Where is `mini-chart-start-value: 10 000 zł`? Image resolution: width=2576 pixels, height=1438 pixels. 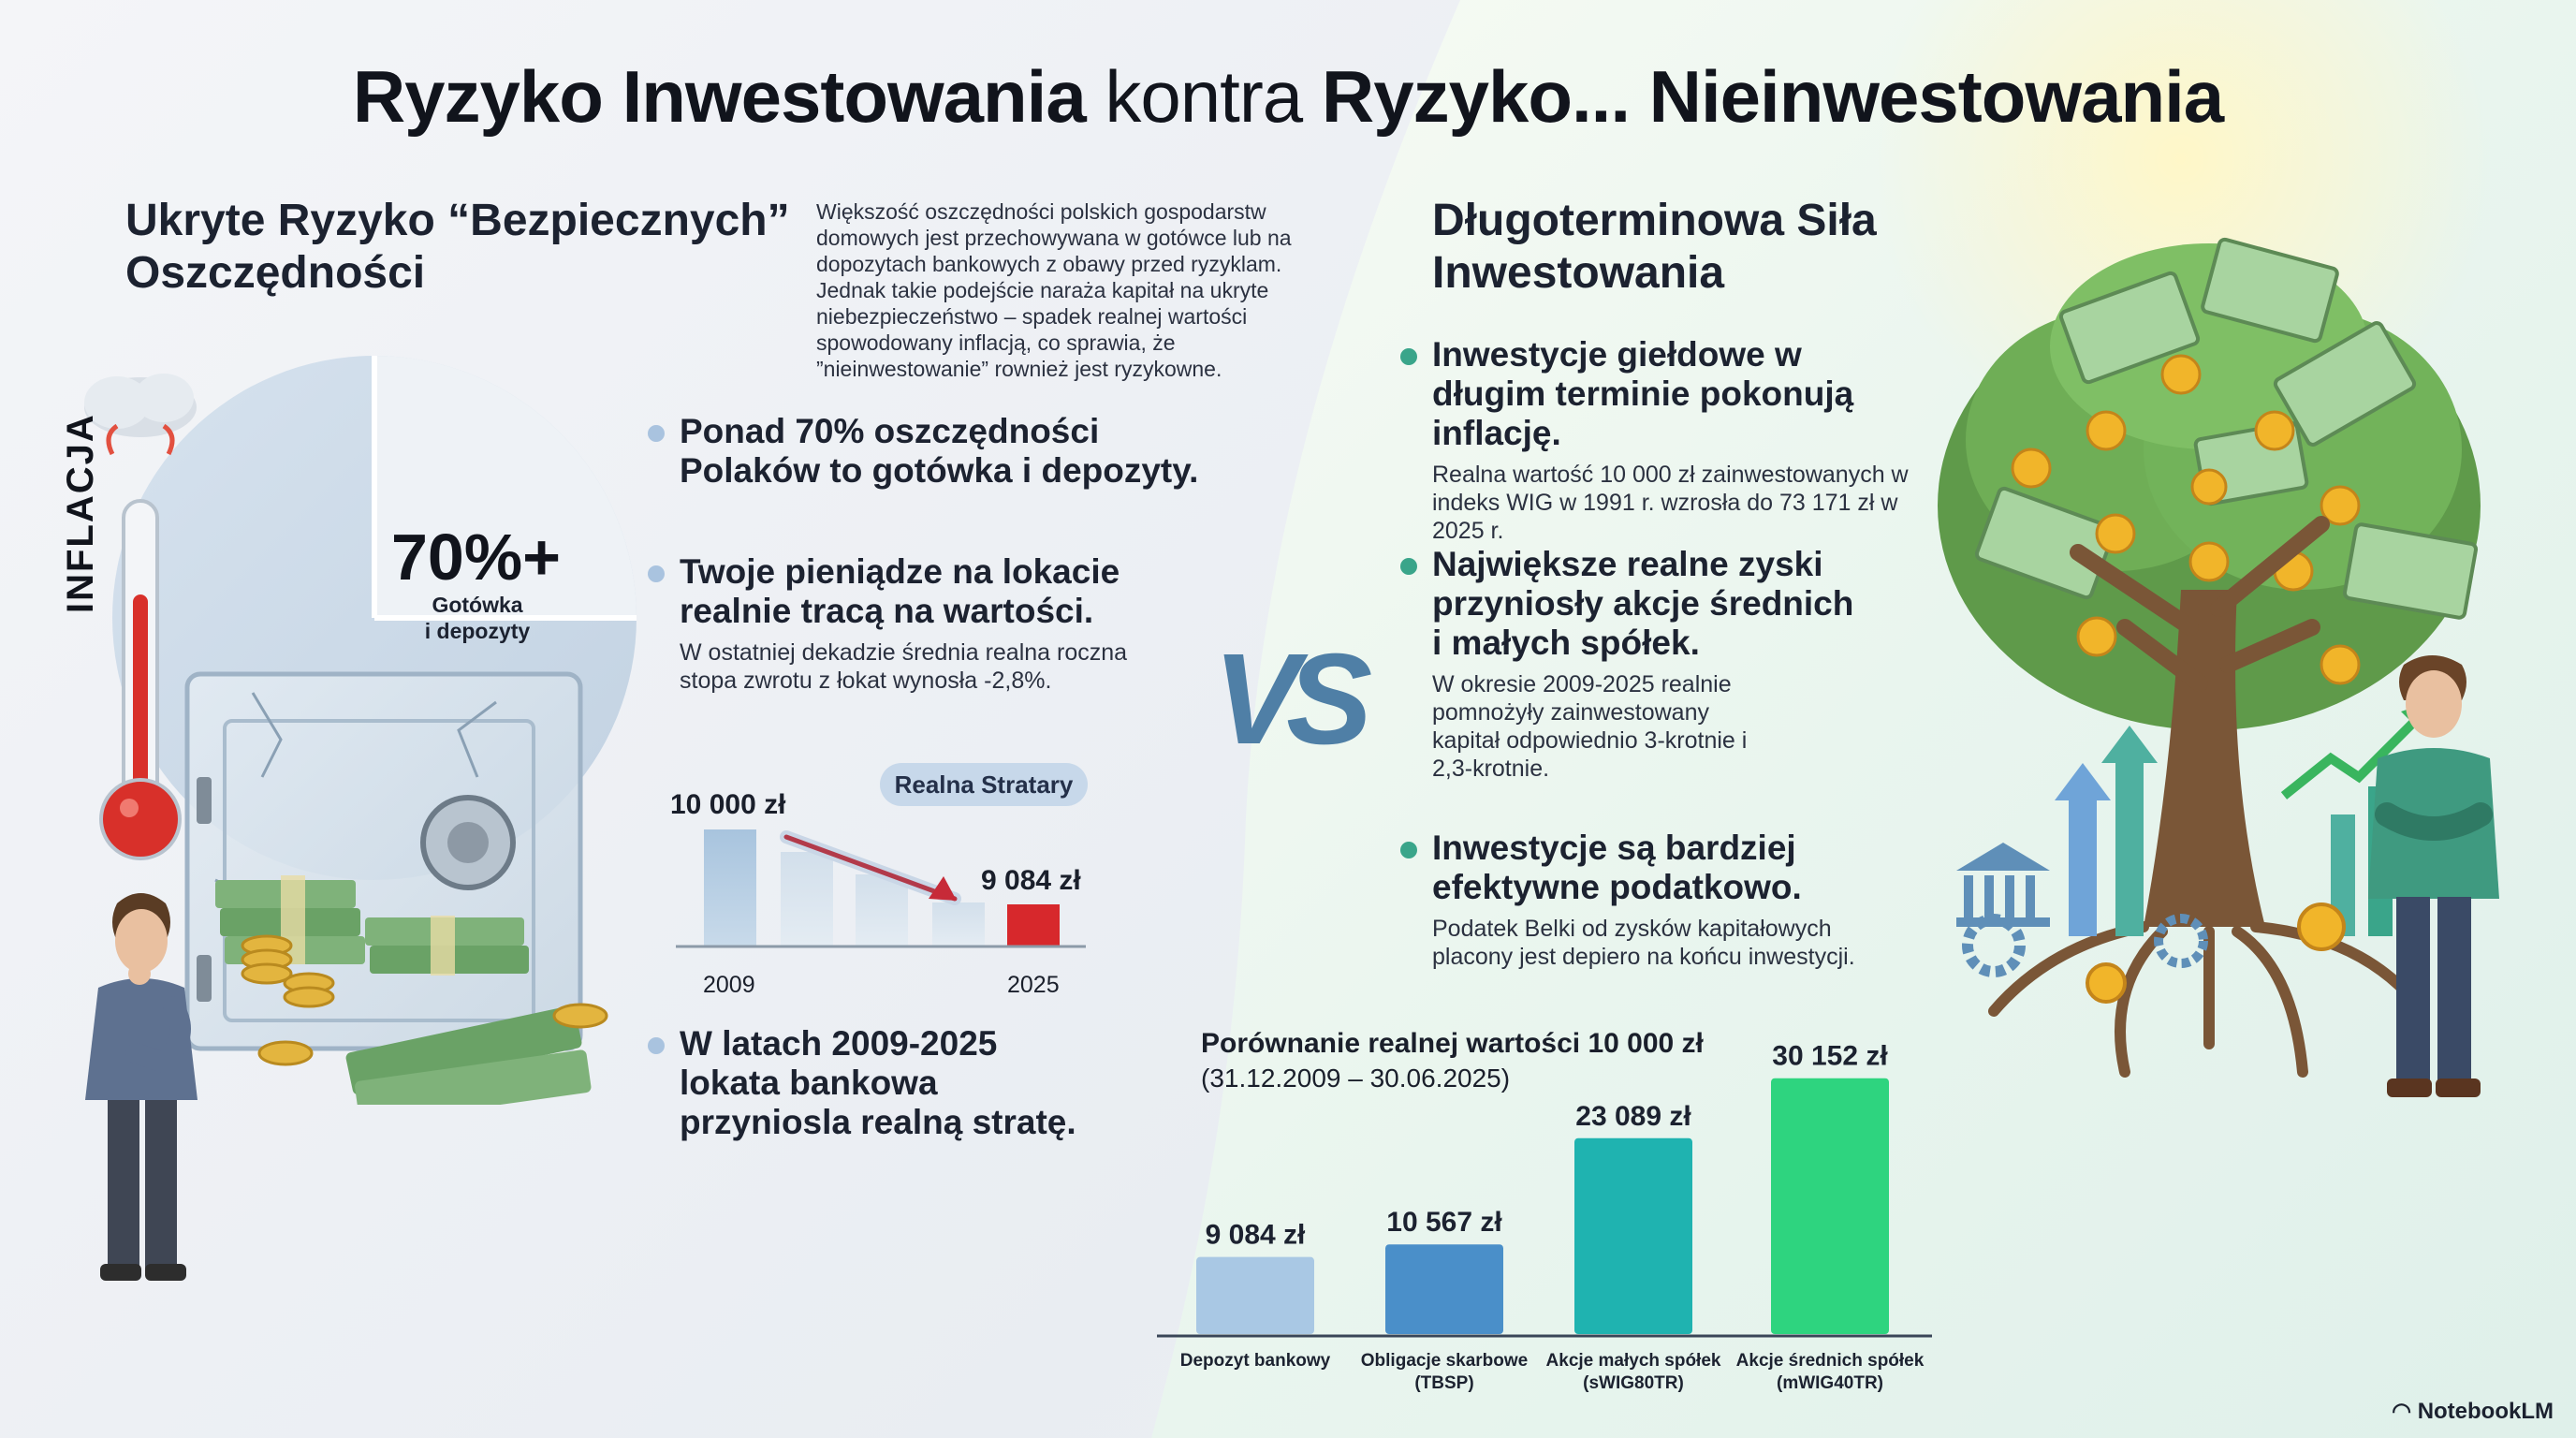
mini-chart-start-value: 10 000 zł is located at coordinates (728, 804).